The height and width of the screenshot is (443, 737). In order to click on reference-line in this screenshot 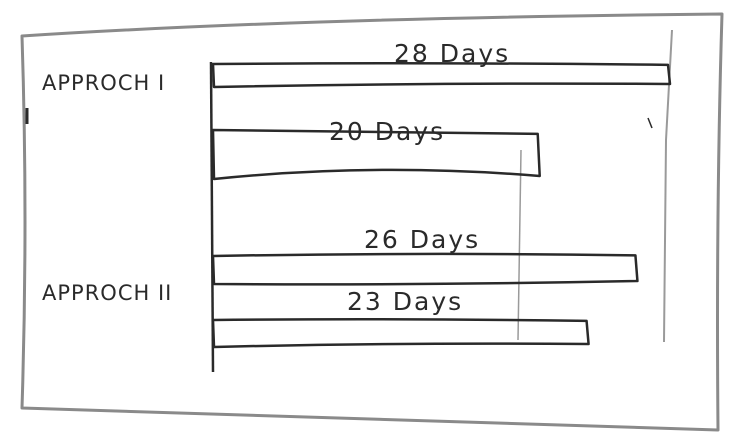, I will do `click(519, 245)`.